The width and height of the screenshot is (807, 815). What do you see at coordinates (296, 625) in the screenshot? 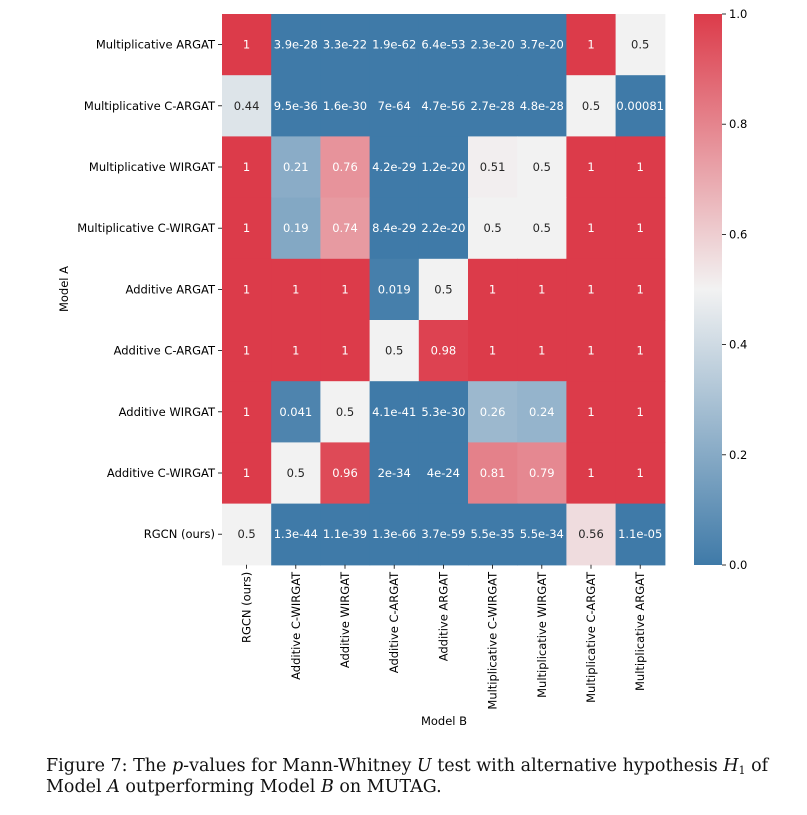
I see `x-tick-label: Additive C-WIRGAT` at bounding box center [296, 625].